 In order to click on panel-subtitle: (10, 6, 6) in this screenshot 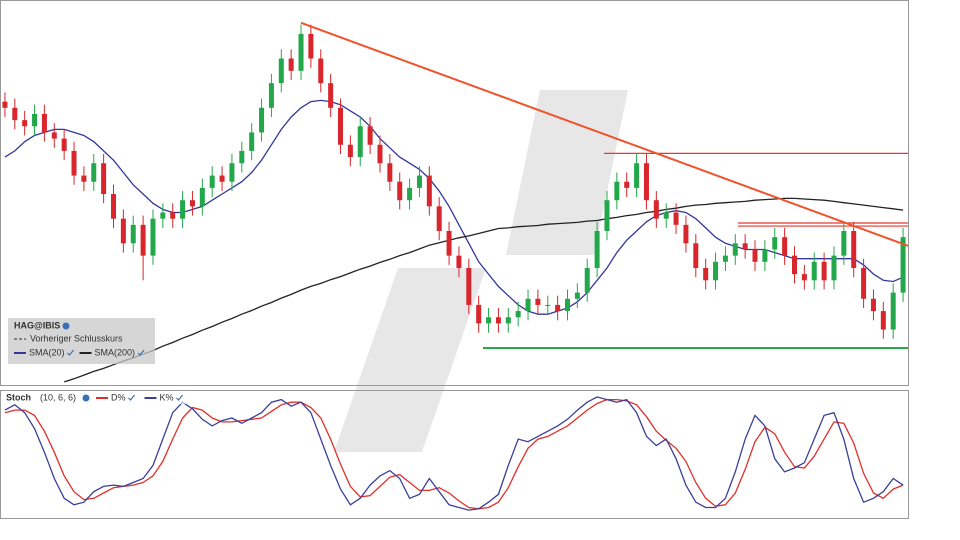, I will do `click(58, 397)`.